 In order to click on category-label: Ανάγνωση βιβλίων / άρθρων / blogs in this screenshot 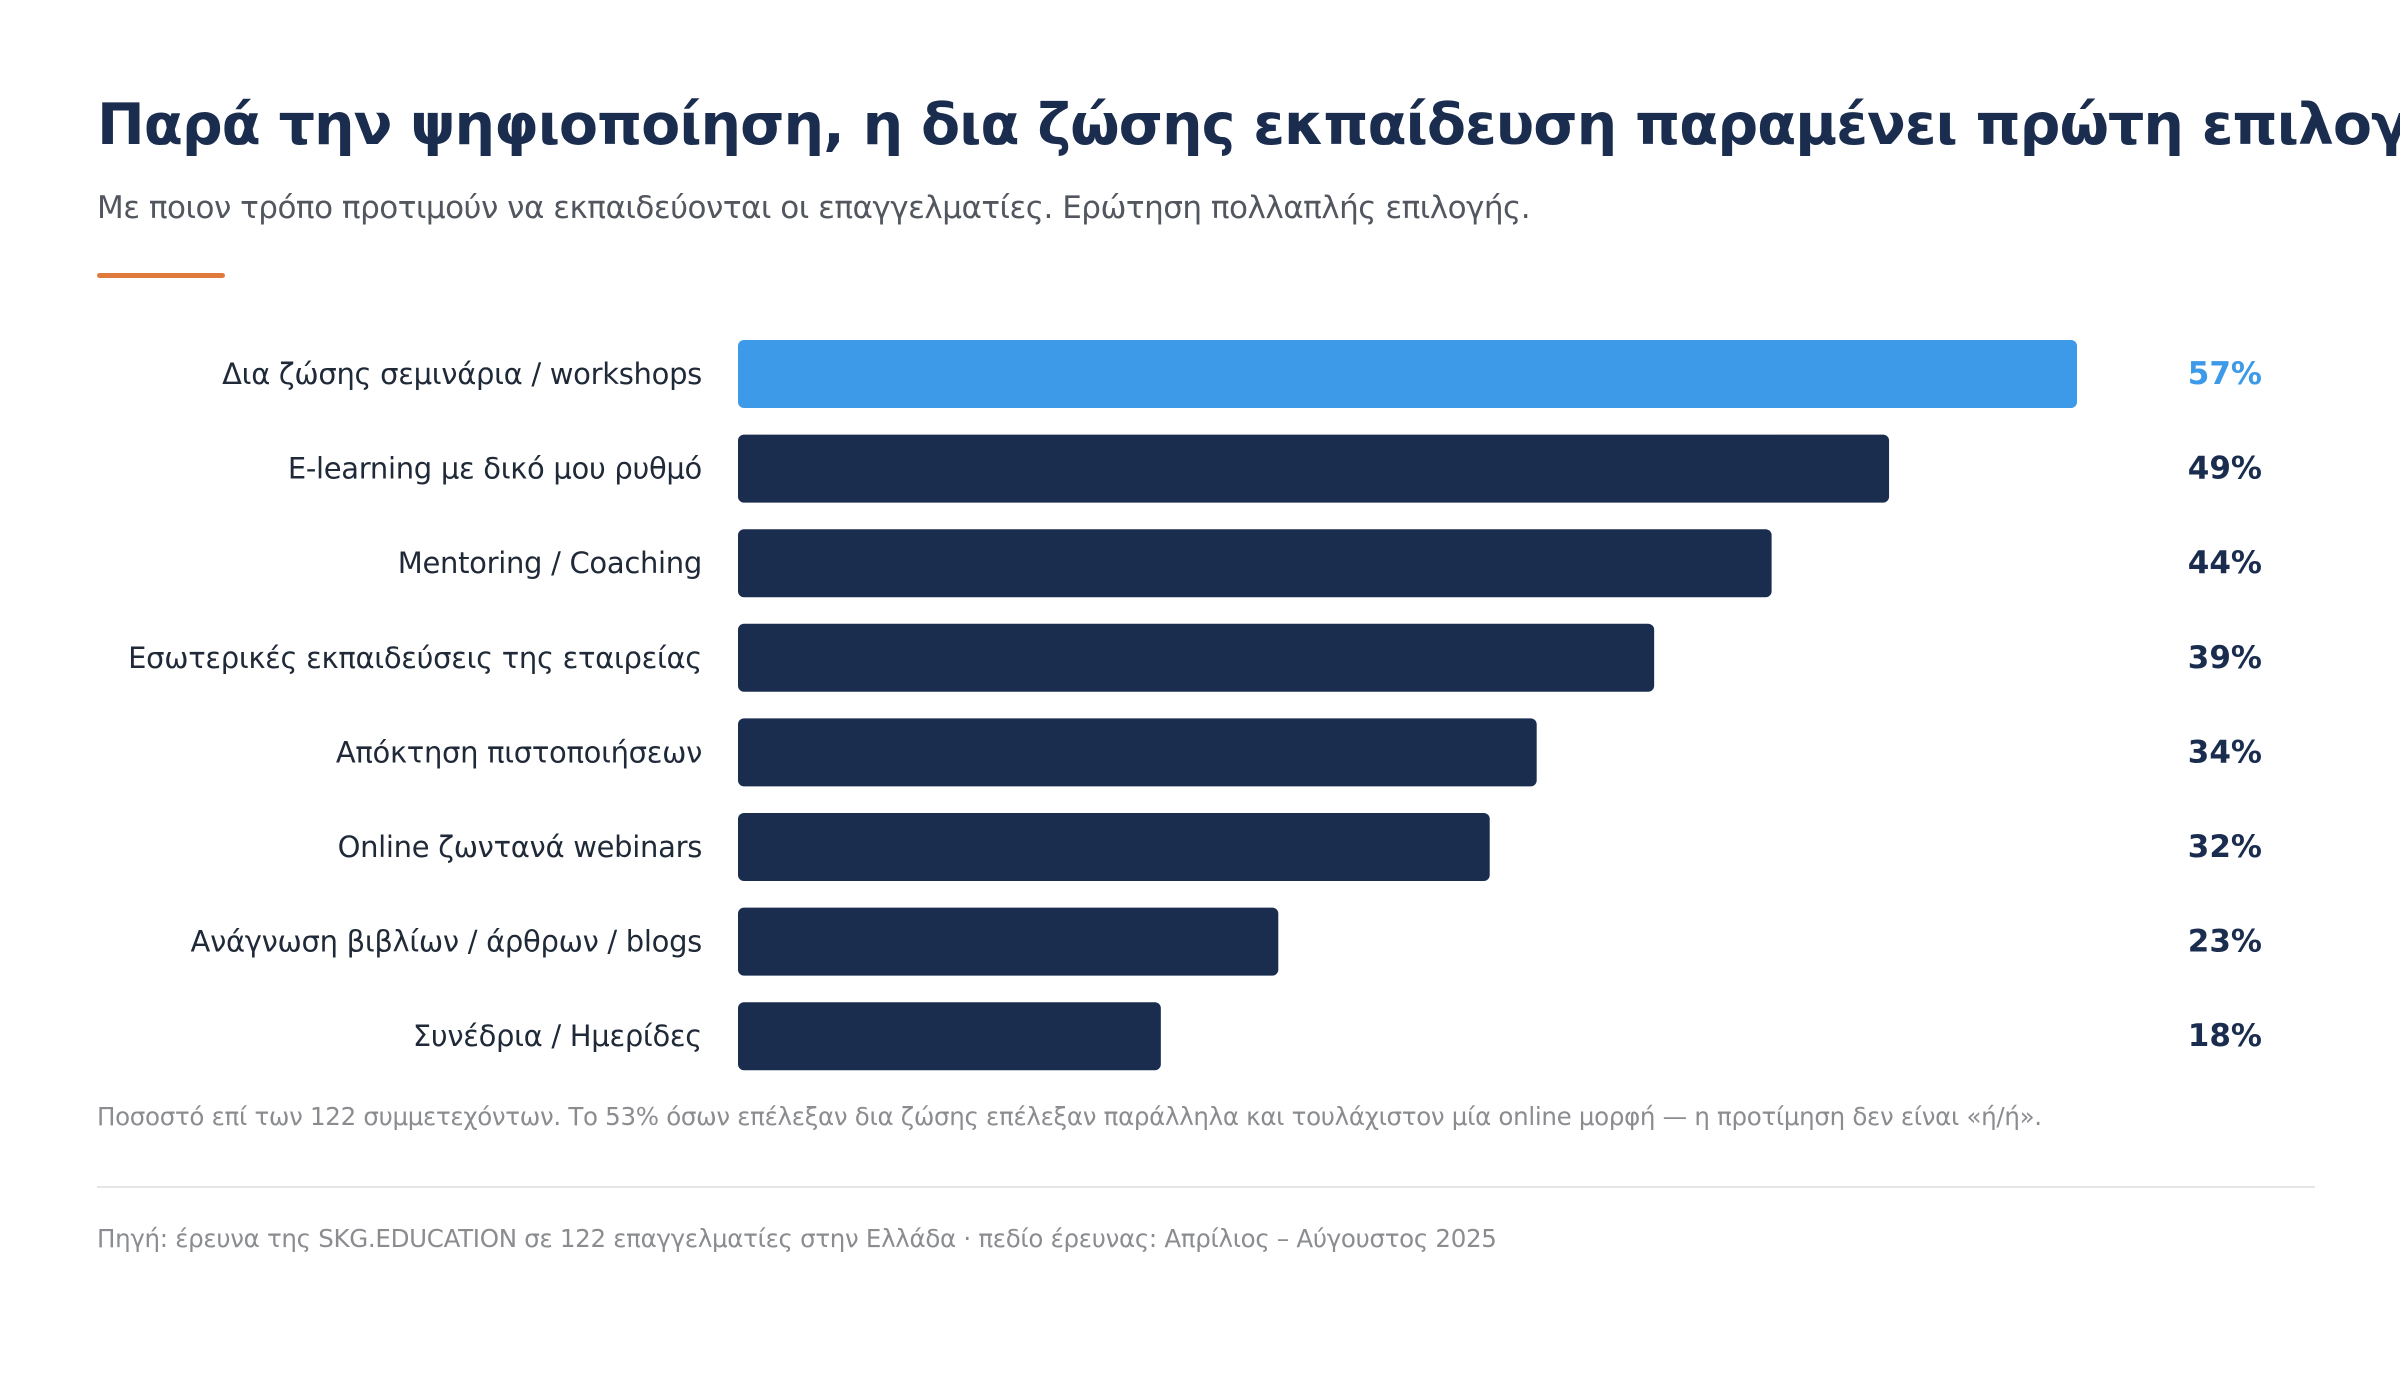, I will do `click(446, 942)`.